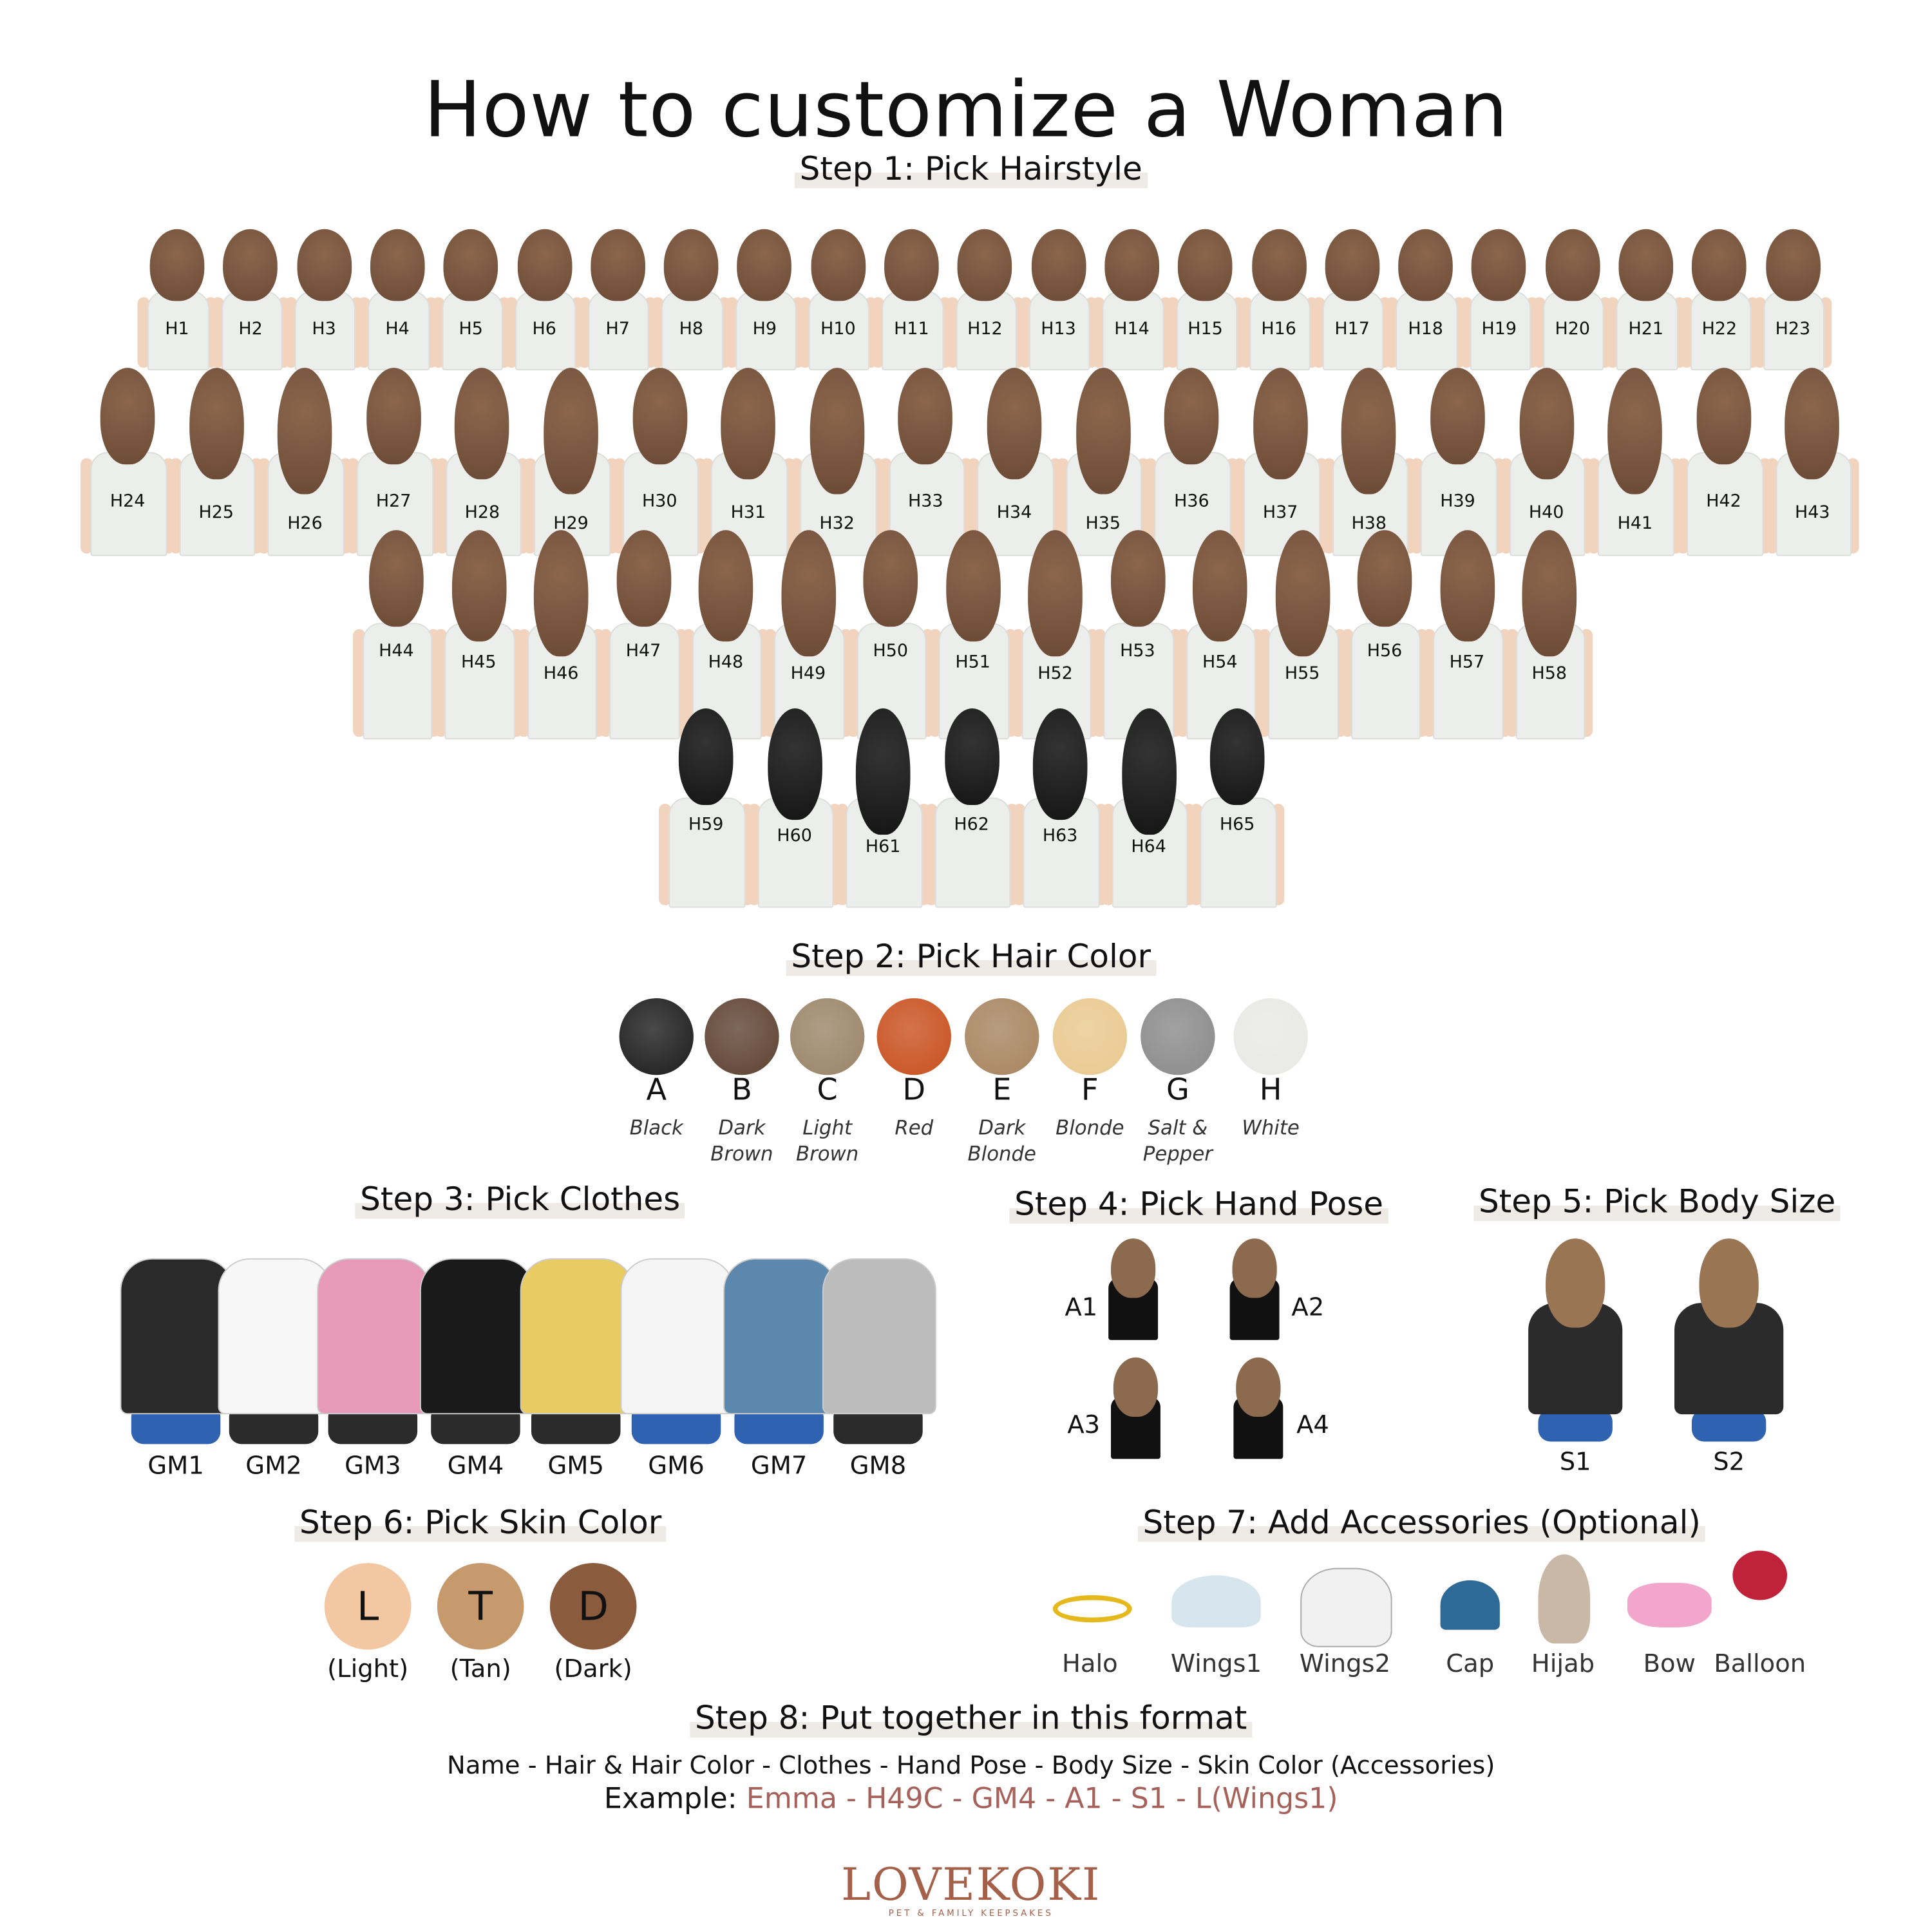 The width and height of the screenshot is (1932, 1932). Describe the element at coordinates (1470, 1605) in the screenshot. I see `cap-icon` at that location.